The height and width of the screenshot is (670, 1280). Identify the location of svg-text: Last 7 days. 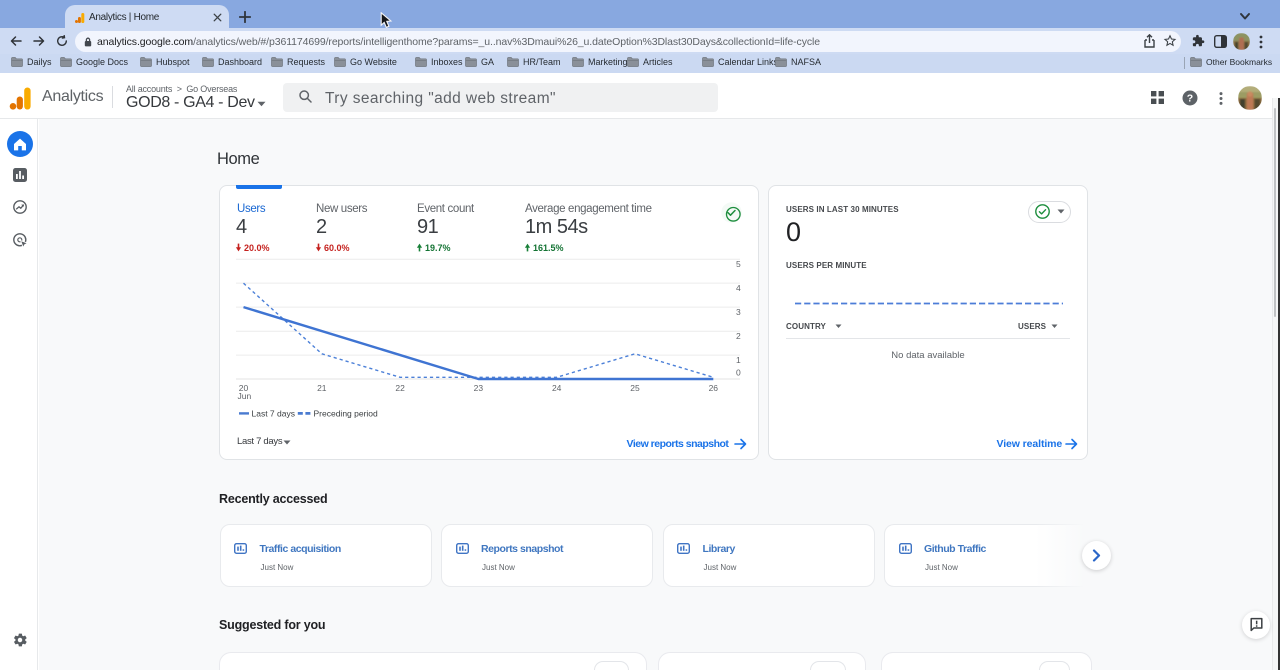
(273, 413).